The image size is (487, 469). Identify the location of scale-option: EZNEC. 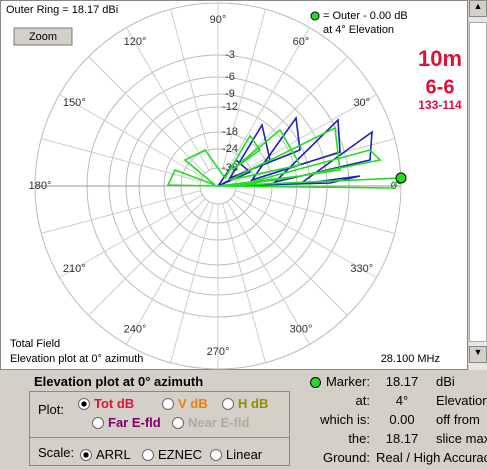
(180, 454).